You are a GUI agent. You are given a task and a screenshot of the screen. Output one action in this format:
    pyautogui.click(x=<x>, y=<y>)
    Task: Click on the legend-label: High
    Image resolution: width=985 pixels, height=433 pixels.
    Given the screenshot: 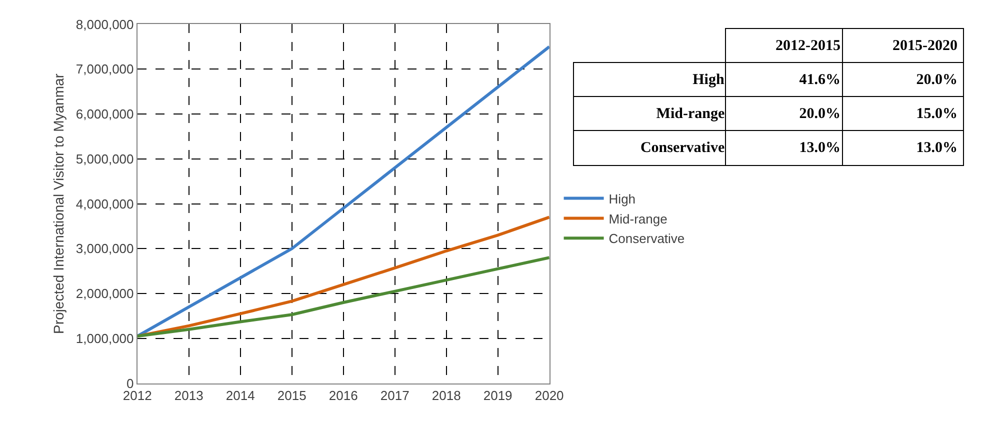 What is the action you would take?
    pyautogui.click(x=622, y=198)
    